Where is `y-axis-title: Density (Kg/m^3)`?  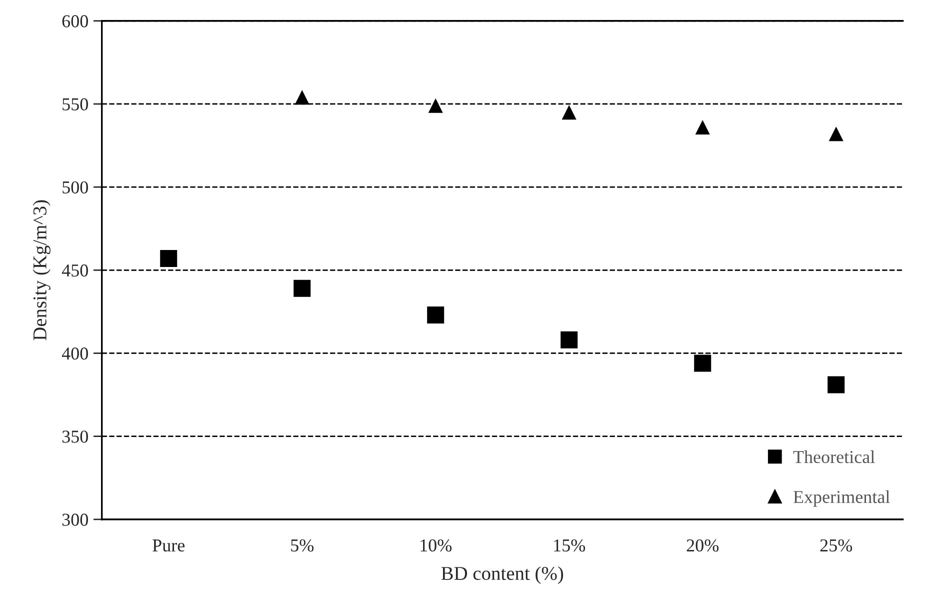
y-axis-title: Density (Kg/m^3) is located at coordinates (41, 270).